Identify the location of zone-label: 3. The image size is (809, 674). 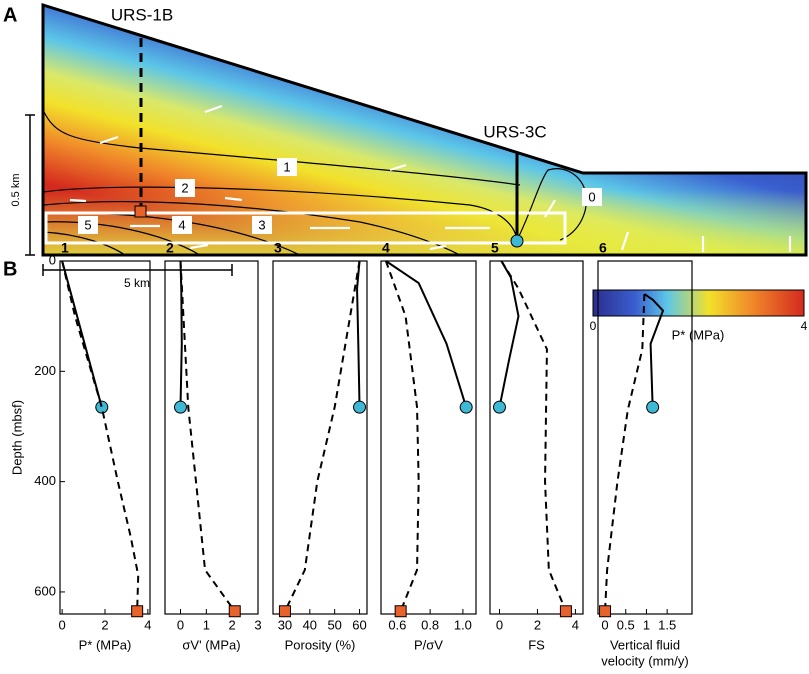
(261, 224).